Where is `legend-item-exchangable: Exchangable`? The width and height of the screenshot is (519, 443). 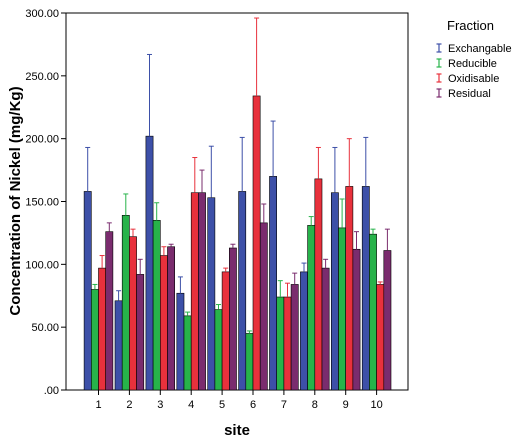
legend-item-exchangable: Exchangable is located at coordinates (474, 49).